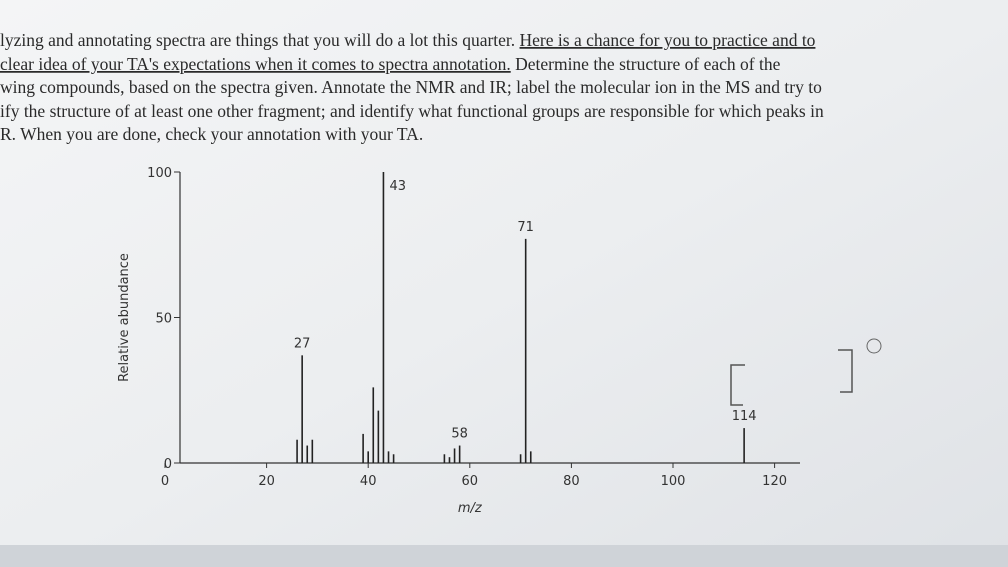 The height and width of the screenshot is (567, 1008). What do you see at coordinates (168, 464) in the screenshot?
I see `y-tick-label: 0` at bounding box center [168, 464].